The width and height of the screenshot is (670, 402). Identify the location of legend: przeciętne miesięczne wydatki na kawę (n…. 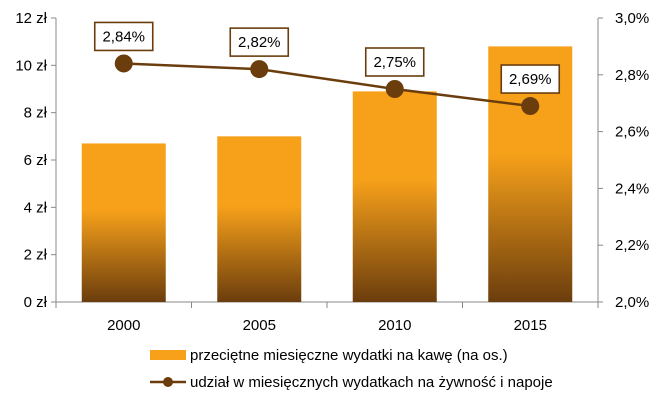
(351, 369).